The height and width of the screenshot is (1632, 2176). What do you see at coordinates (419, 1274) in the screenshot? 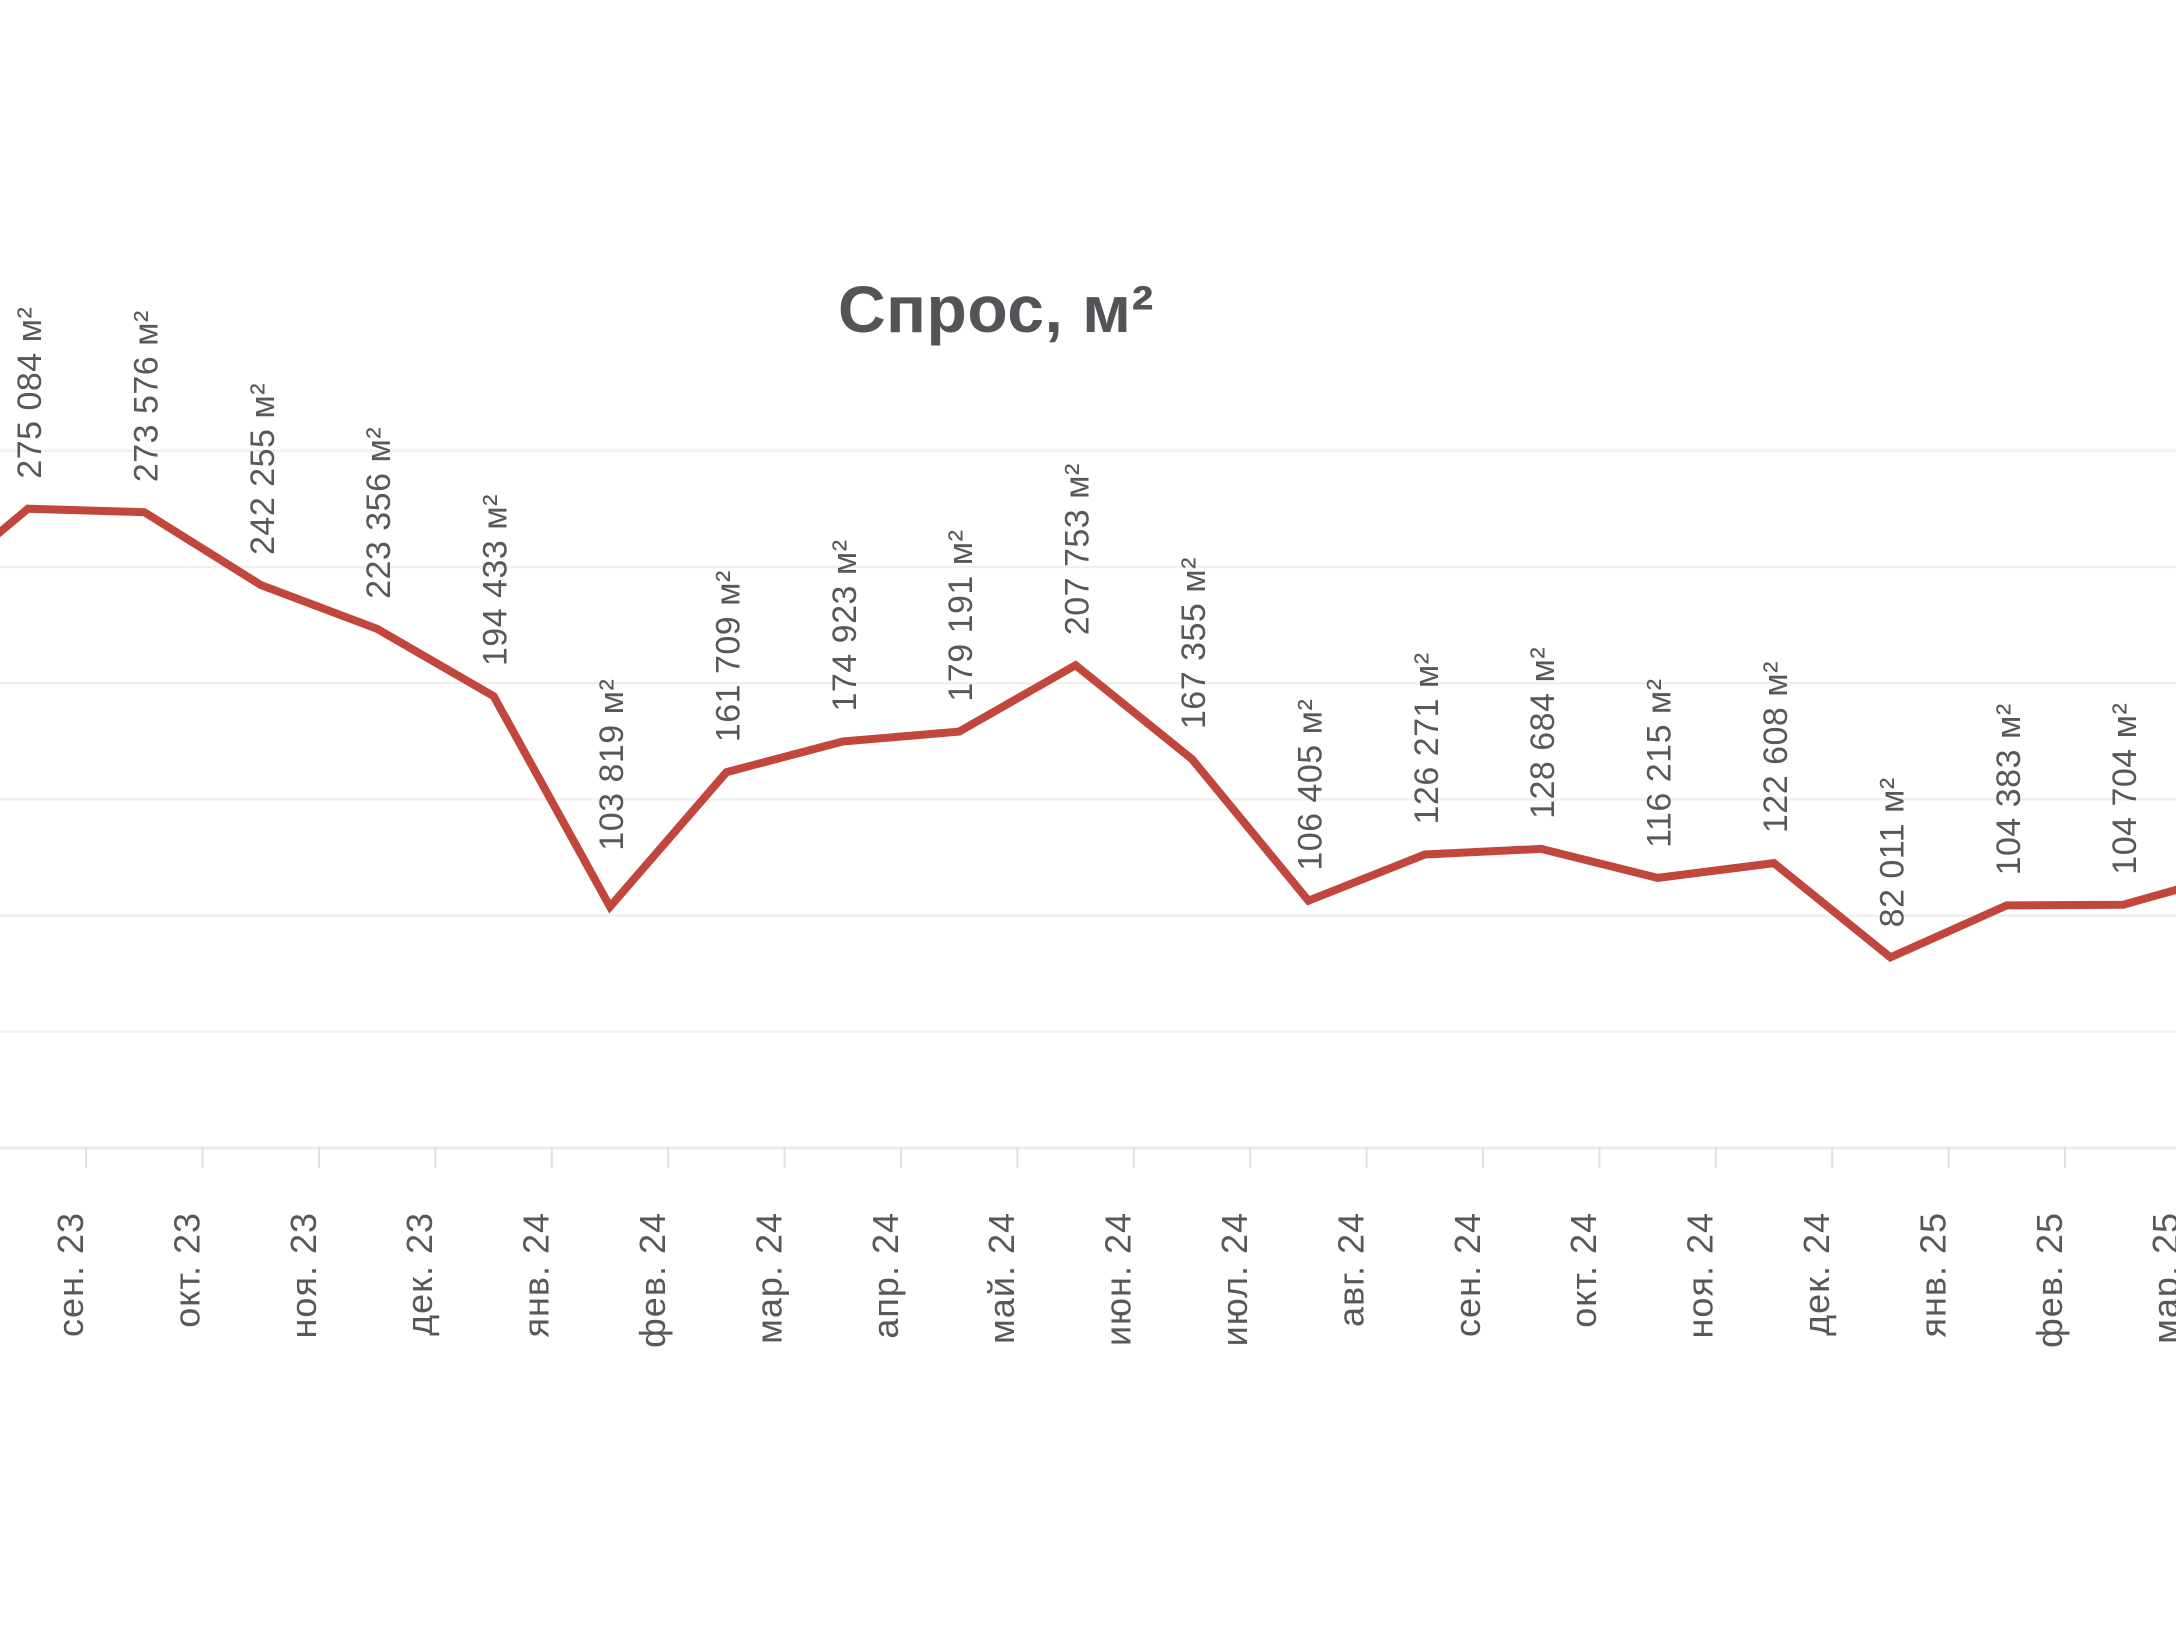
I see `month-label: дек. 23` at bounding box center [419, 1274].